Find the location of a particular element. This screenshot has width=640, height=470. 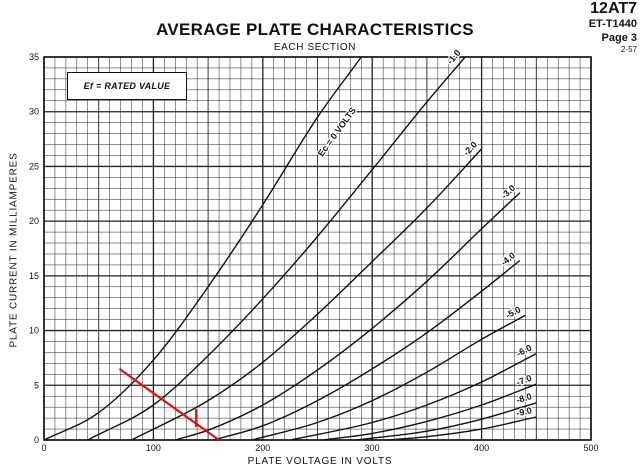

y-tick-label: 5 is located at coordinates (36, 385).